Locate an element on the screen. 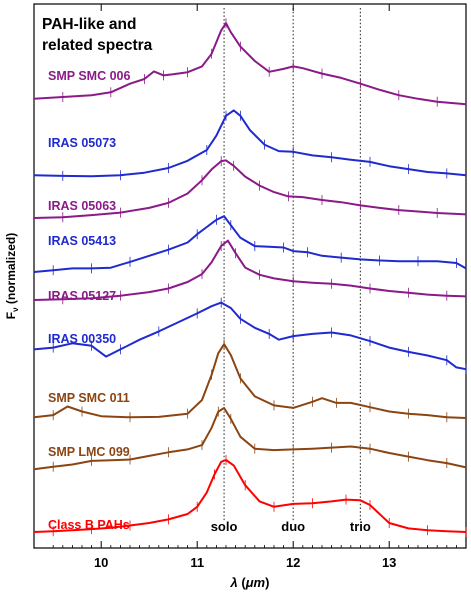 The height and width of the screenshot is (602, 471). series-label-smp-lmc-099: SMP LMC 099 is located at coordinates (89, 452).